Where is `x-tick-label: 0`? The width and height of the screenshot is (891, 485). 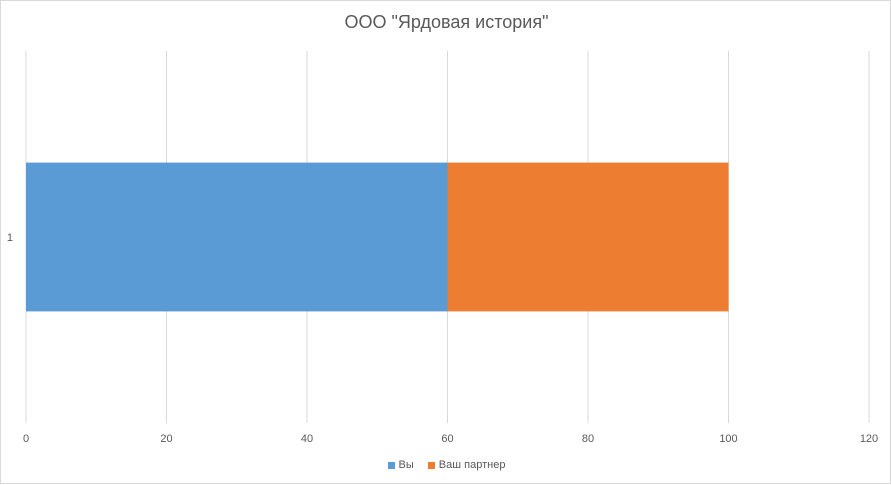
x-tick-label: 0 is located at coordinates (26, 439).